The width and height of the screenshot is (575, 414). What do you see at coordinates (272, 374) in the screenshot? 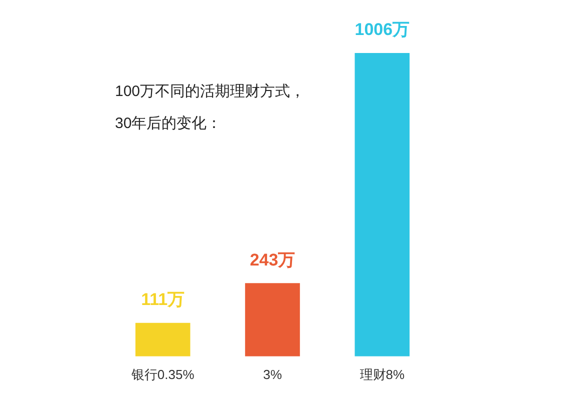
I see `x-tick-label: 3%` at bounding box center [272, 374].